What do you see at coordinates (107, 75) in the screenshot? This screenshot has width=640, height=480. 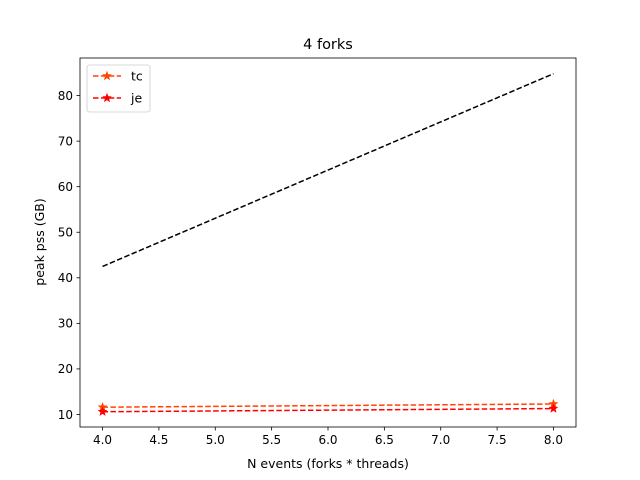 I see `legend-tc-marker` at bounding box center [107, 75].